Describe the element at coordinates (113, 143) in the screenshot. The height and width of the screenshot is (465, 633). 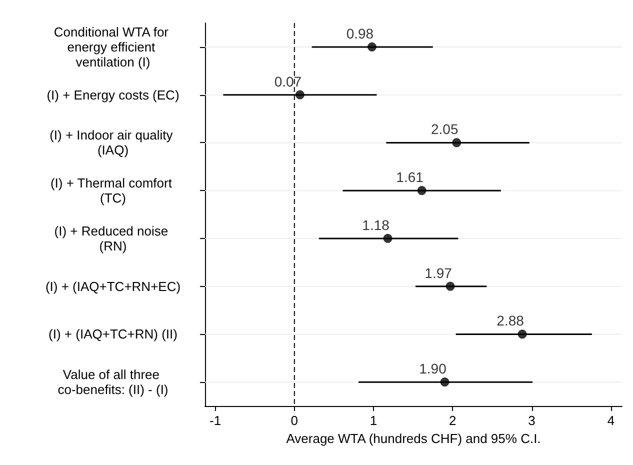
I see `y-tick-label: (I) + Indoor air quality (IAQ)` at that location.